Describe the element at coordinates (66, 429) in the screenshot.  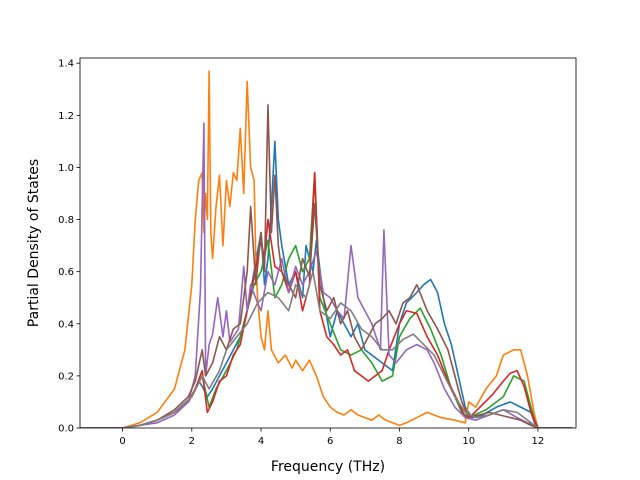
I see `y-tick-label: 0.0` at that location.